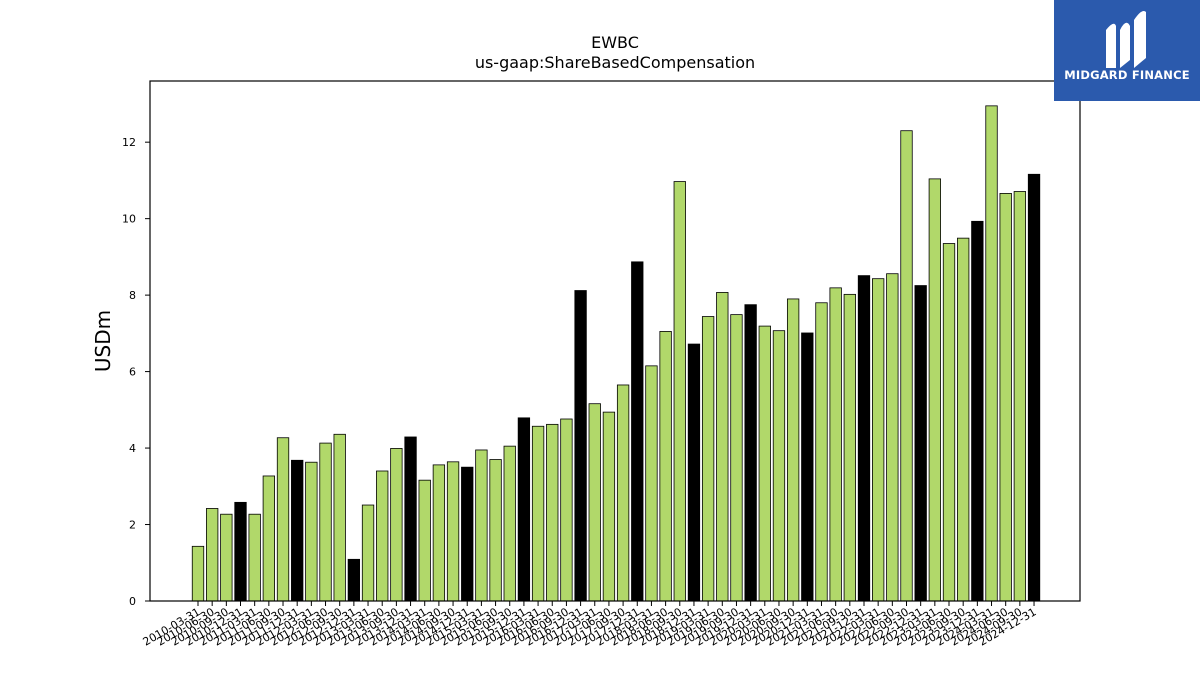 The image size is (1200, 675). Describe the element at coordinates (132, 448) in the screenshot. I see `y-tick-label: 4` at that location.